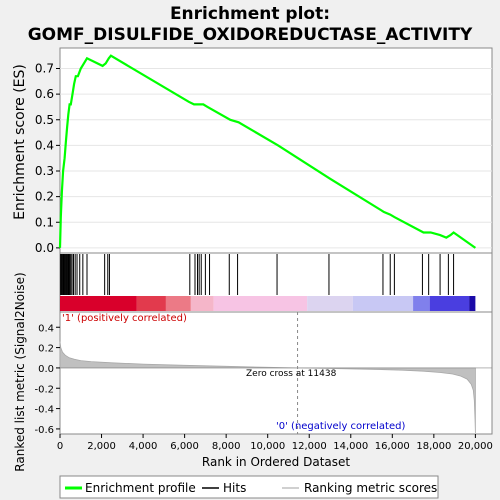 The width and height of the screenshot is (500, 500). What do you see at coordinates (250, 14) in the screenshot?
I see `chart-title-line1: Enrichment plot:` at bounding box center [250, 14].